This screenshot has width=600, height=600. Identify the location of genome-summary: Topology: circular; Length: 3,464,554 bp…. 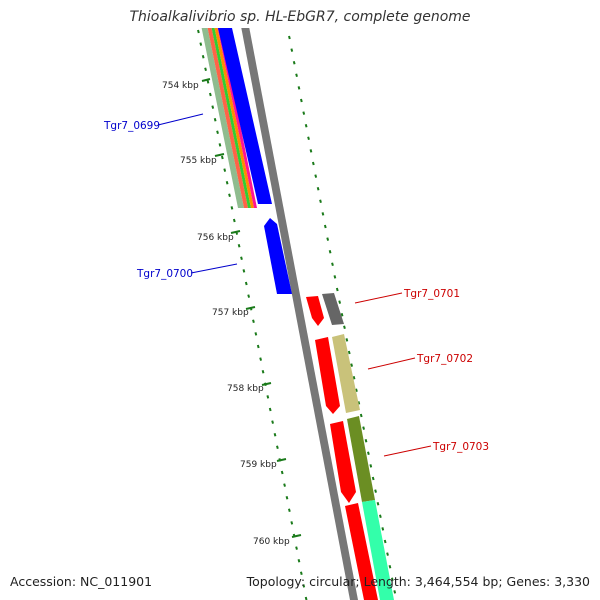
(418, 581).